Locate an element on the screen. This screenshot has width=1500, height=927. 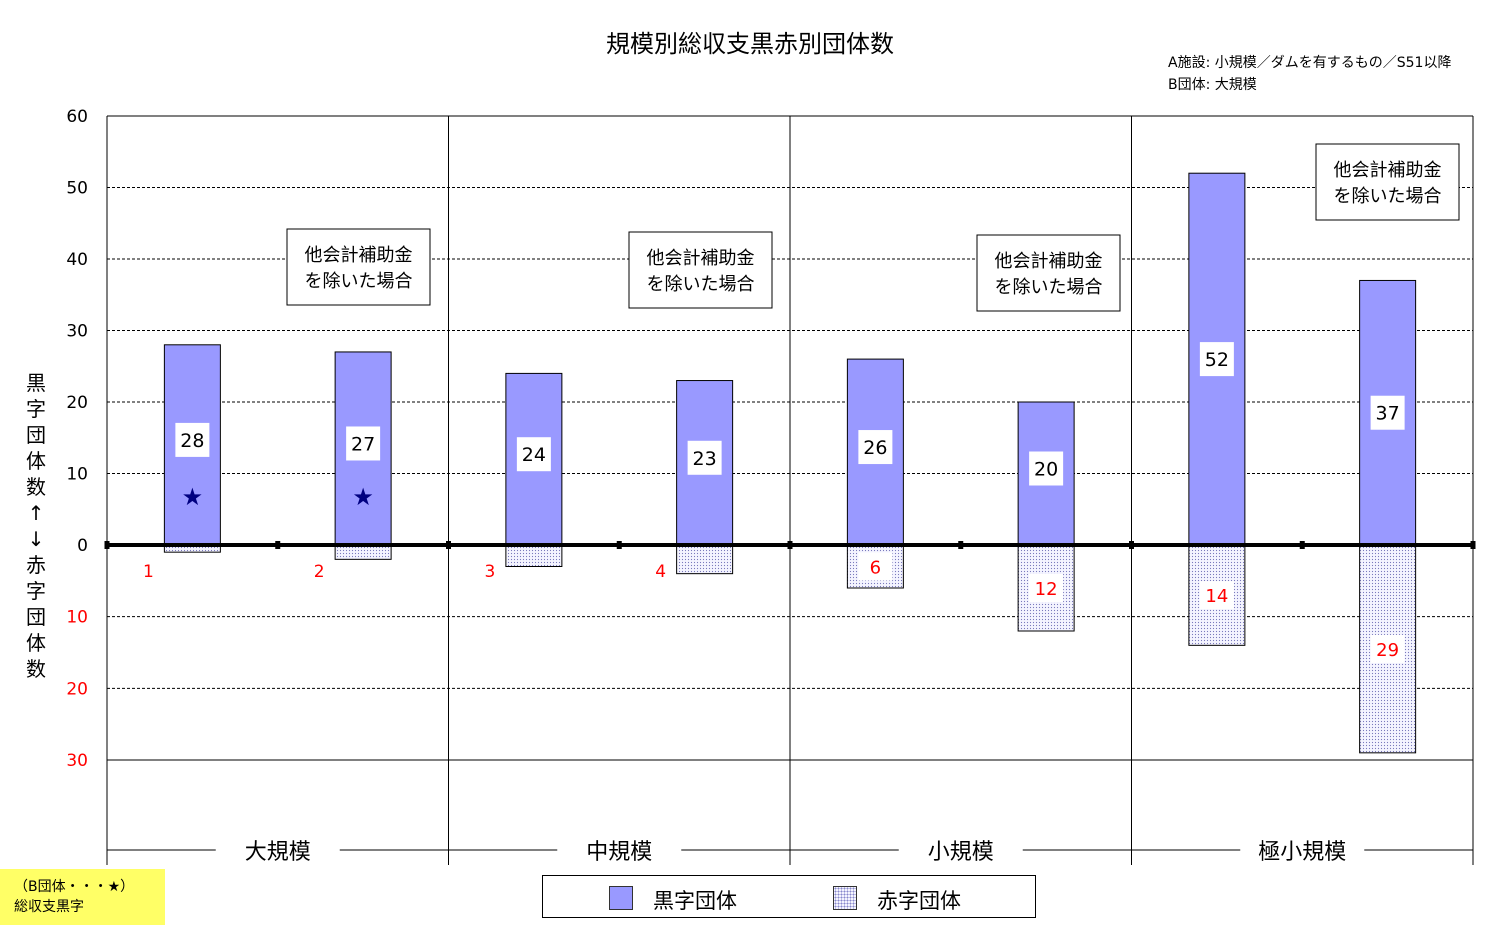
value-label-black: 24 is located at coordinates (534, 455).